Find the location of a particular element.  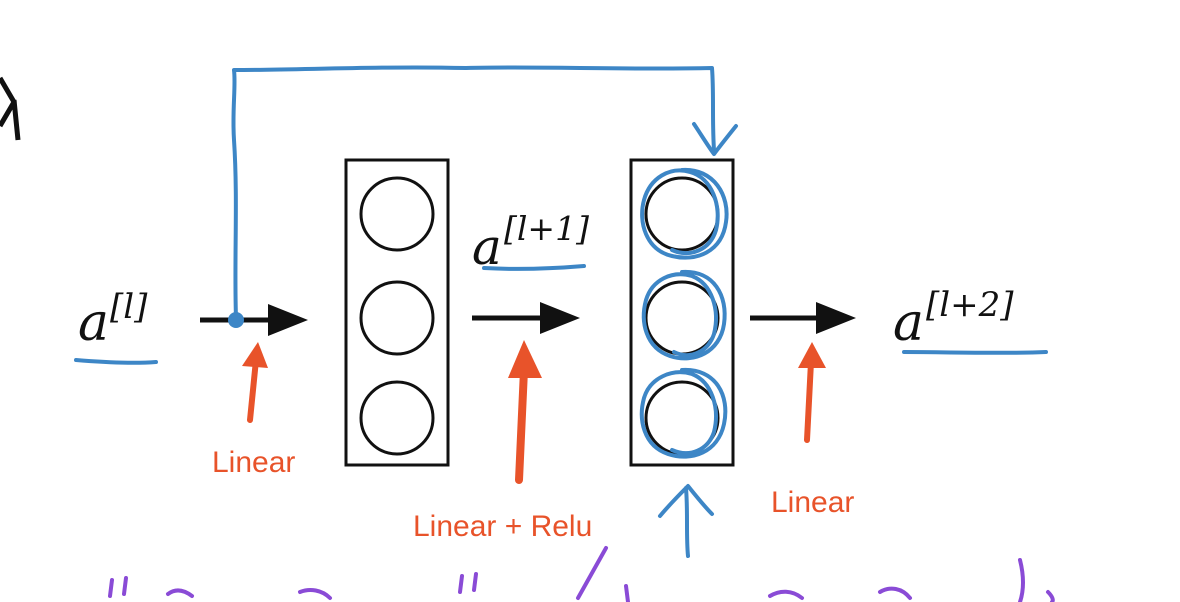

layer-2-annotation-label: Linear is located at coordinates (812, 502).